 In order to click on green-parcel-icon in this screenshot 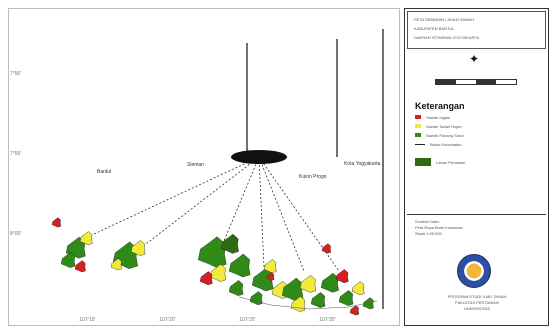, I will do `click(418, 135)`.